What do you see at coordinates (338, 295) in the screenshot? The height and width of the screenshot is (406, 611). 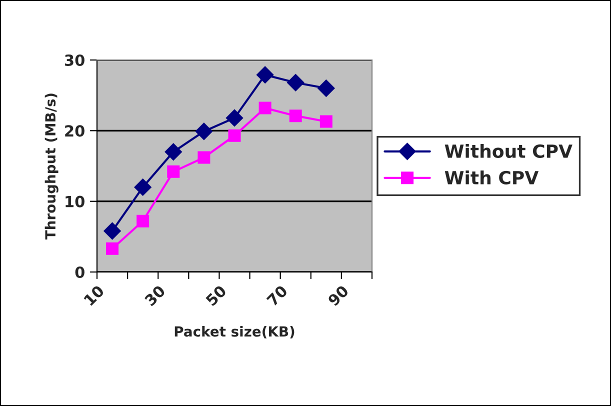 I see `x-tick-label: 90` at bounding box center [338, 295].